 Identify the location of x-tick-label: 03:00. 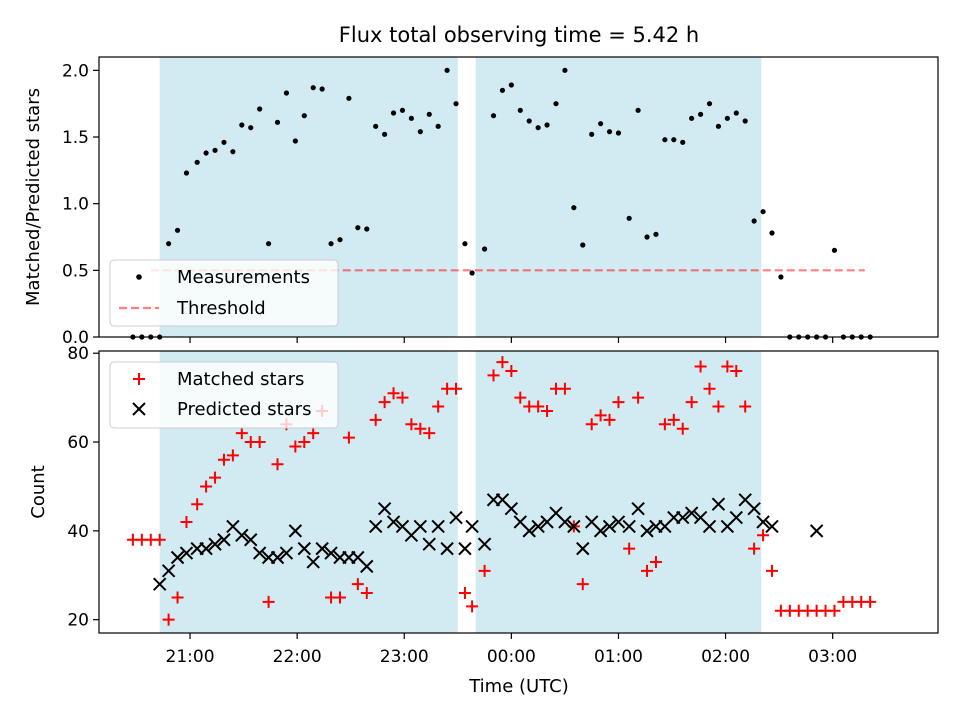
(832, 657).